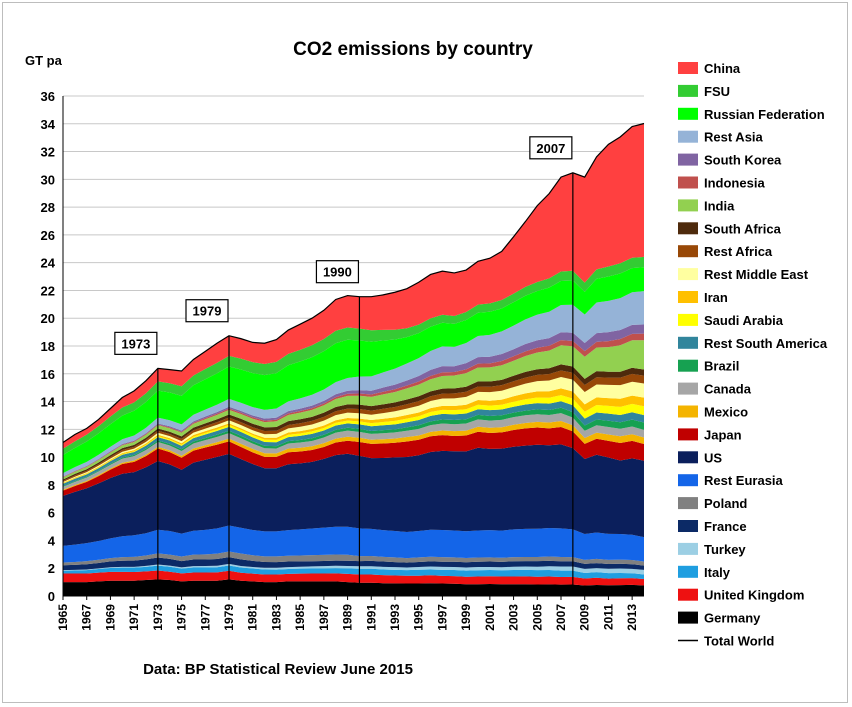 This screenshot has height=707, width=852. What do you see at coordinates (725, 526) in the screenshot?
I see `legend-label: France` at bounding box center [725, 526].